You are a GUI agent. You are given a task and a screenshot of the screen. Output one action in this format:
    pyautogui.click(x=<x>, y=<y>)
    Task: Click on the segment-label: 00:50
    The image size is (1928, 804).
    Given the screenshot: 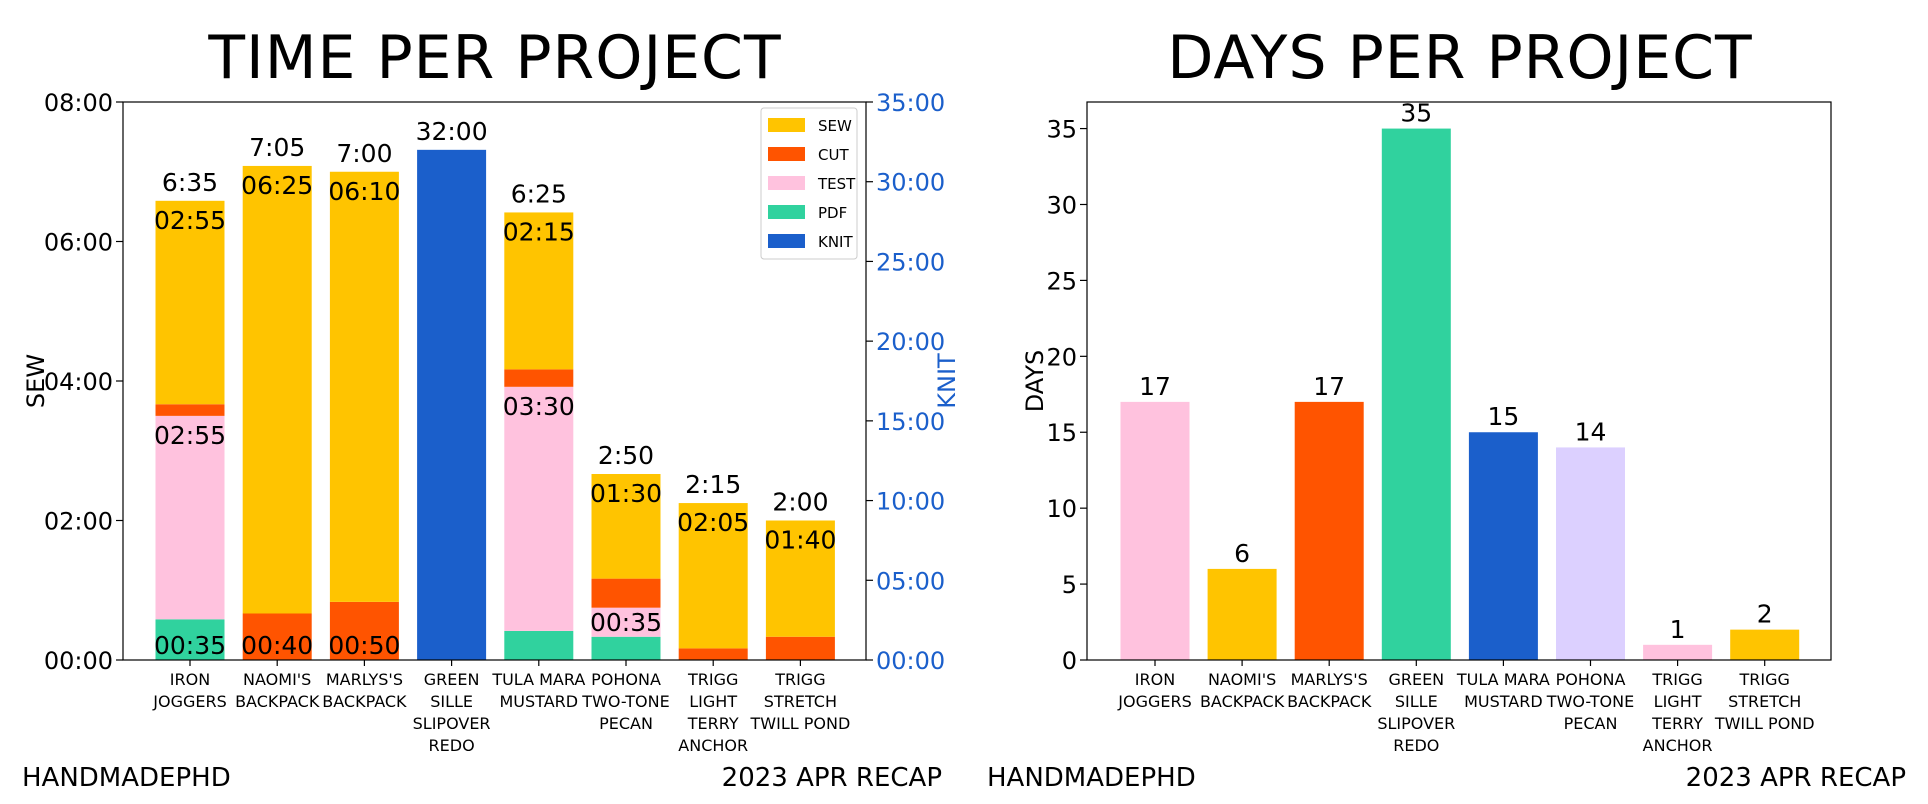 What is the action you would take?
    pyautogui.click(x=364, y=645)
    